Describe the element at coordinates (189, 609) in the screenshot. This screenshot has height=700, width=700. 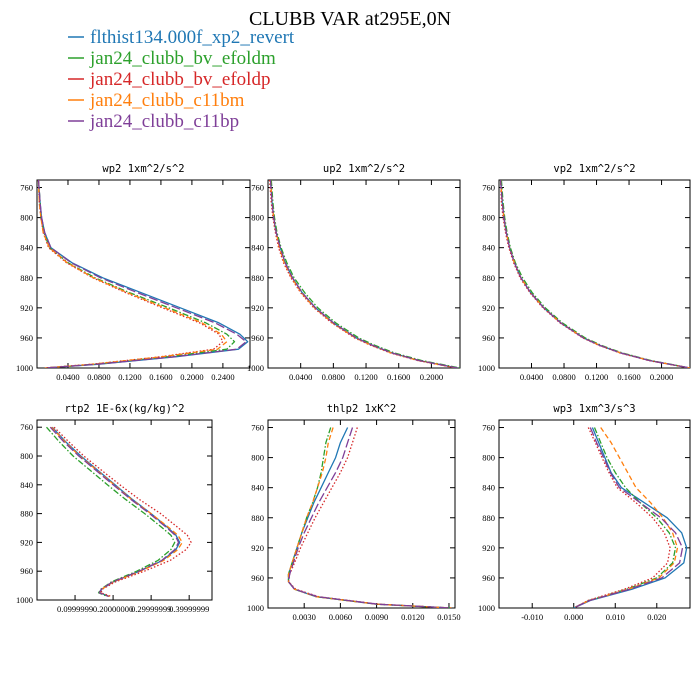
I see `x-tick-label: 0.39999999` at that location.